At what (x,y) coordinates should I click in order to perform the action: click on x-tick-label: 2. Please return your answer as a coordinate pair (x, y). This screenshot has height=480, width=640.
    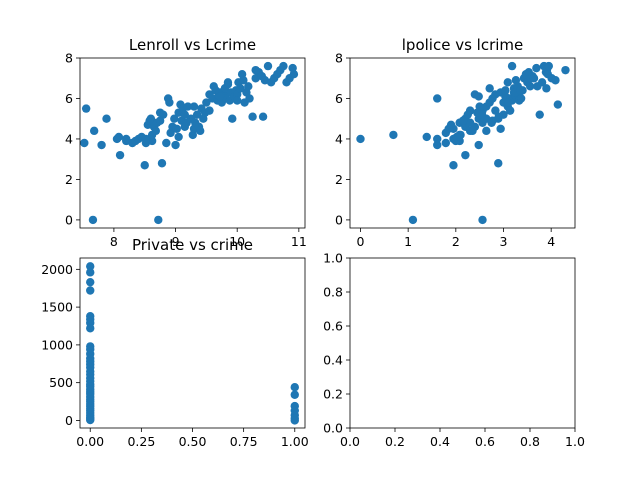
    Looking at the image, I should click on (456, 241).